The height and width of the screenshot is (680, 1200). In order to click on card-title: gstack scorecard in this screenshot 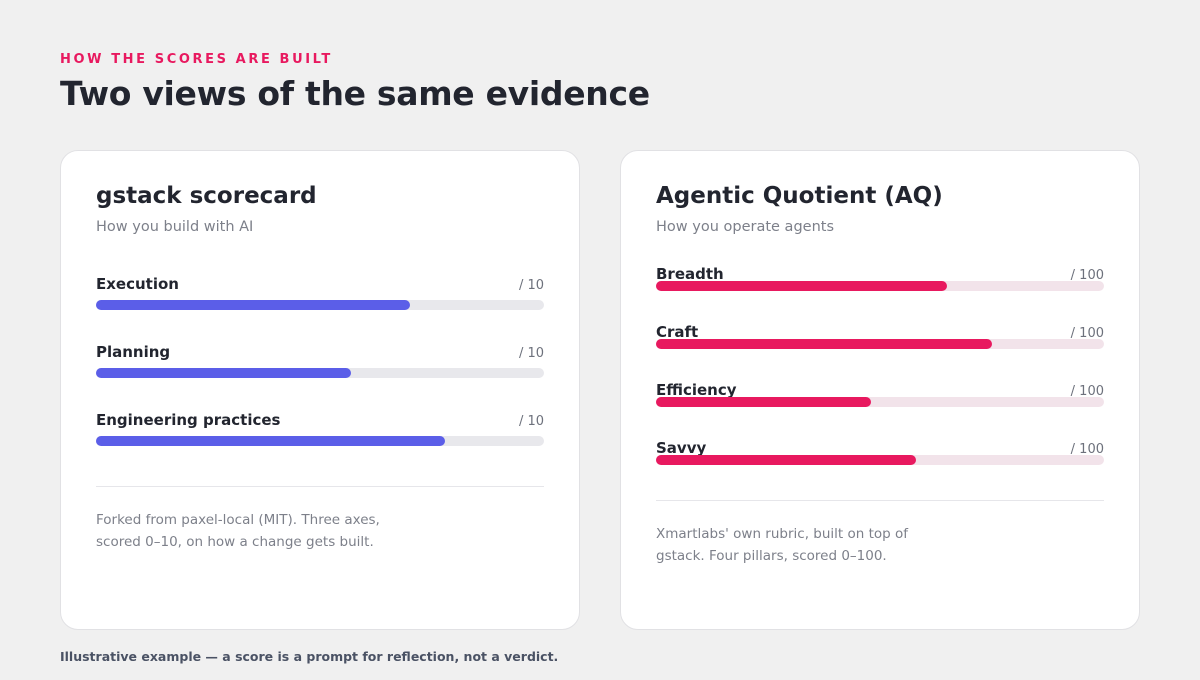, I will do `click(206, 196)`.